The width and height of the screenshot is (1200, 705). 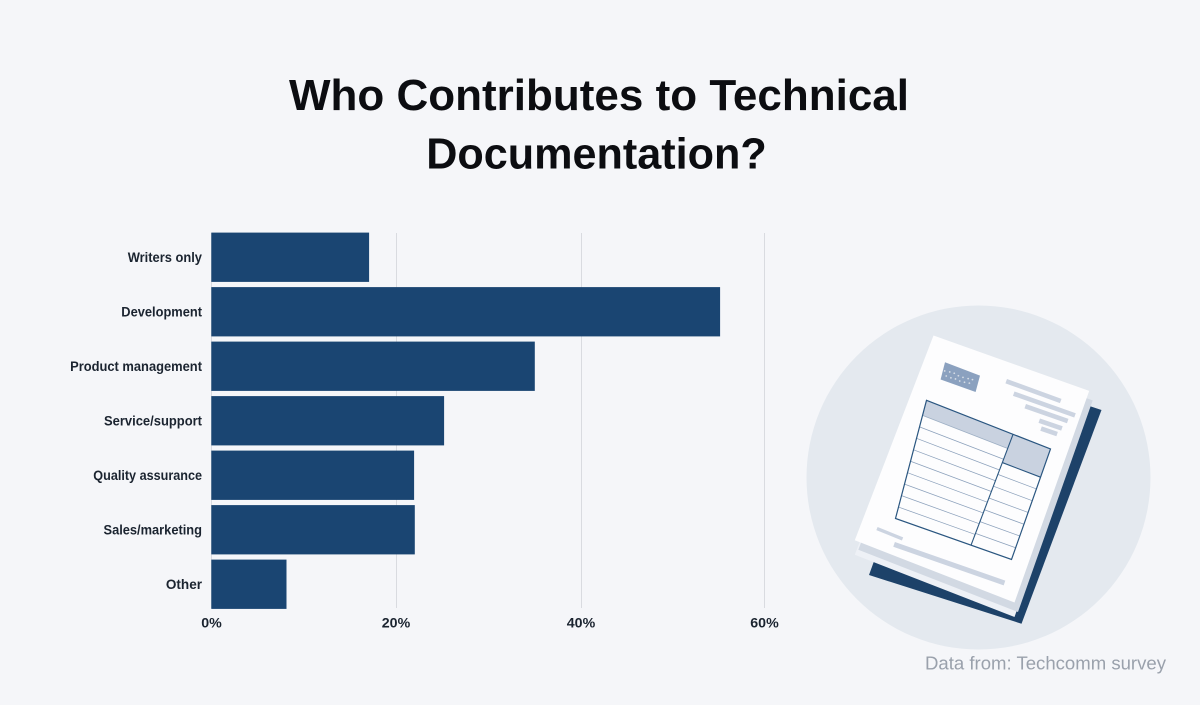 I want to click on svg-text: 20%, so click(x=396, y=624).